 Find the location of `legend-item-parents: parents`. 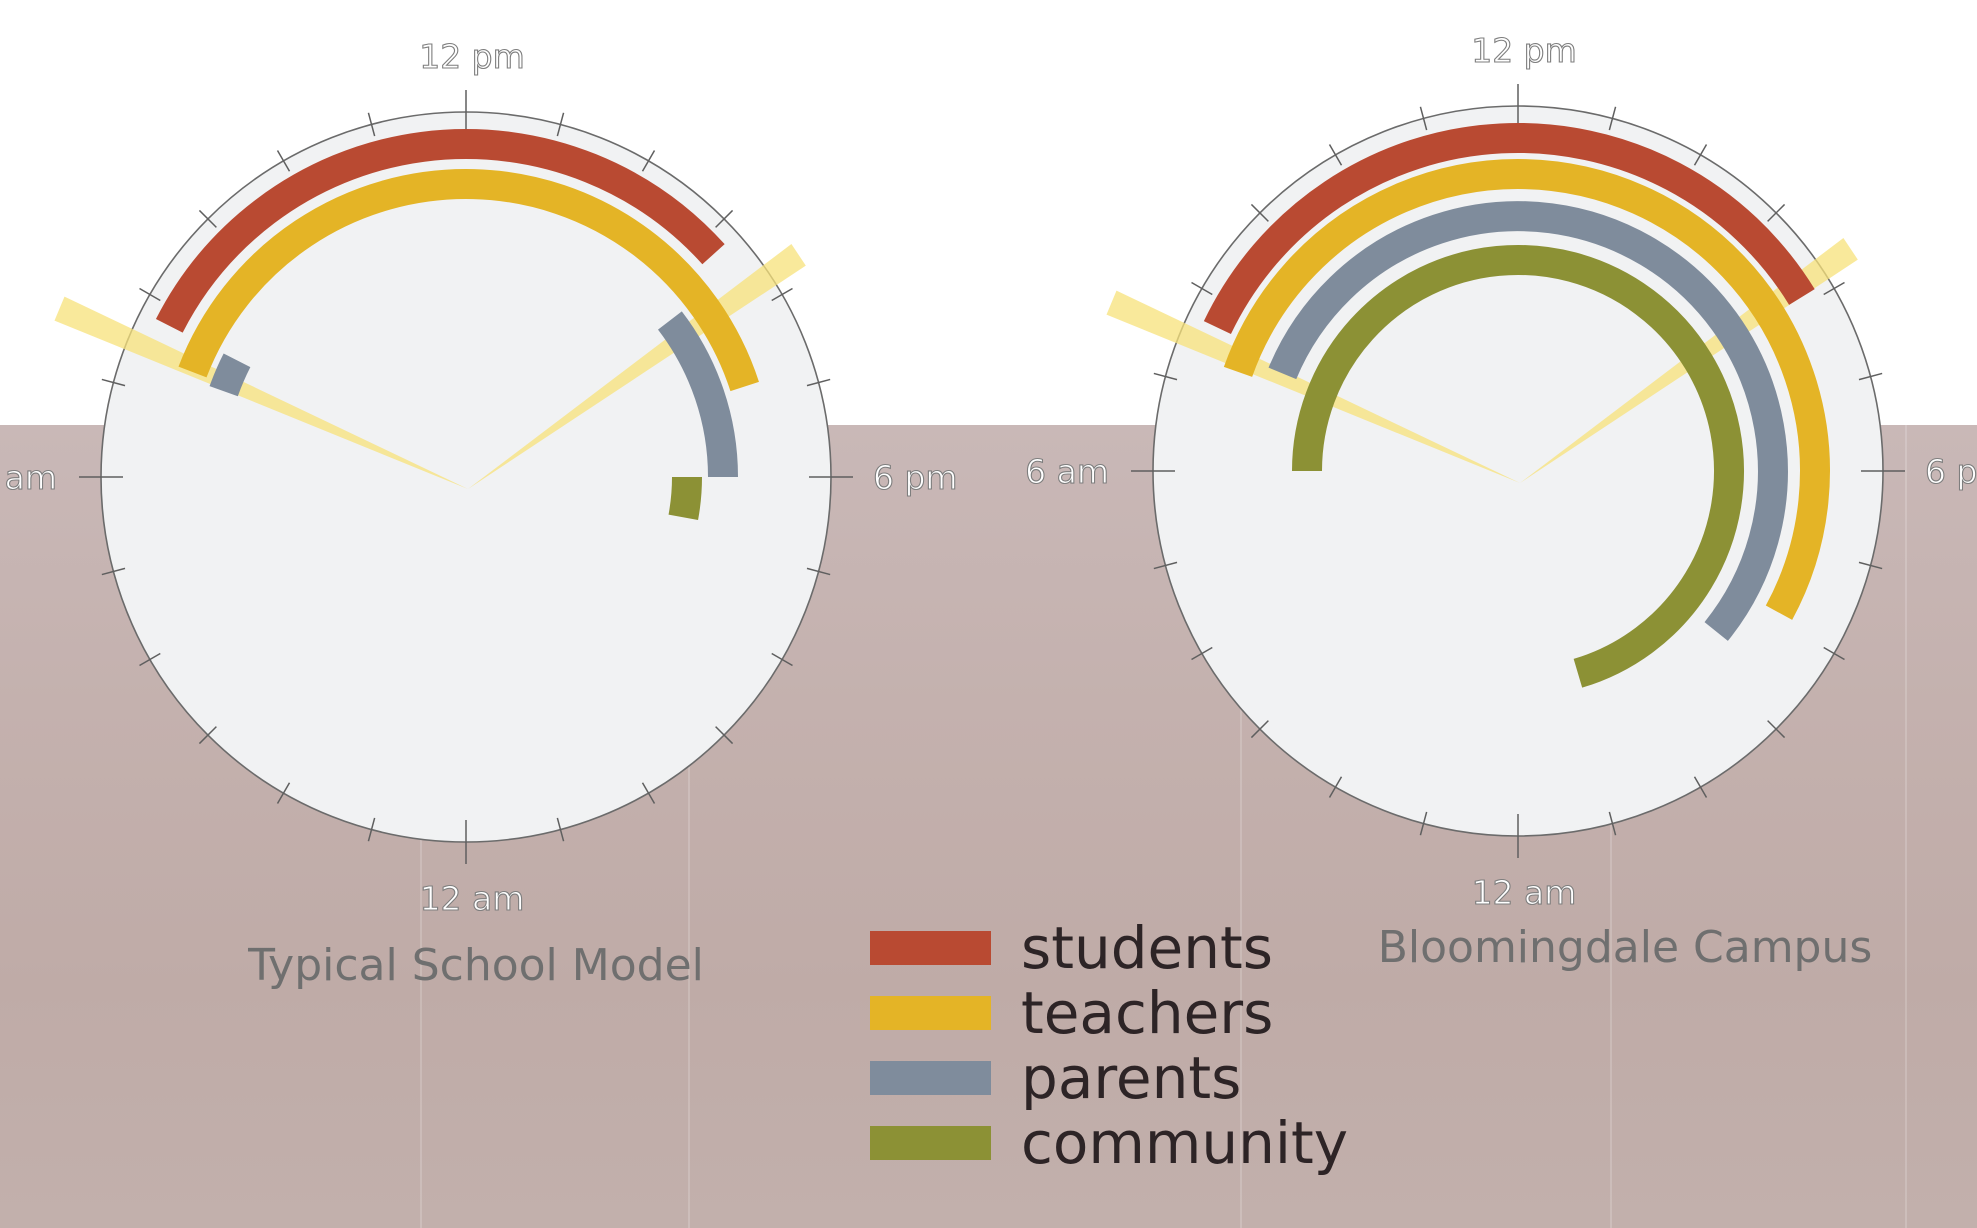

legend-item-parents: parents is located at coordinates (1130, 1077).